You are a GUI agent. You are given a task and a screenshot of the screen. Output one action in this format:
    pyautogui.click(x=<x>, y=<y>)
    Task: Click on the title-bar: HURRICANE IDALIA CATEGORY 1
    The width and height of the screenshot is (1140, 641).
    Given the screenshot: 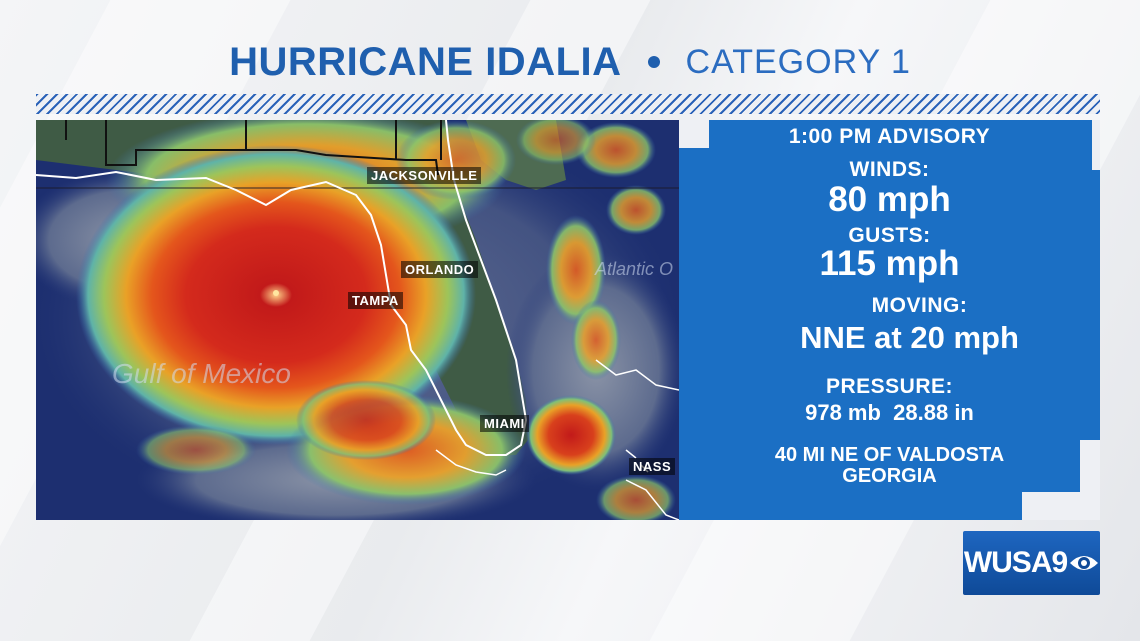 What is the action you would take?
    pyautogui.click(x=570, y=62)
    